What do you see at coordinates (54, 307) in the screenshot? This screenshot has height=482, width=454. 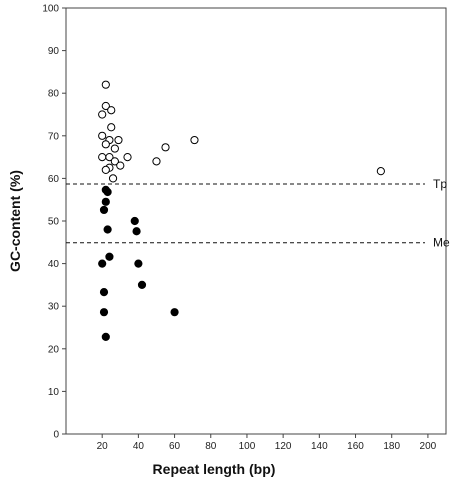 I see `y-tick-label: 30` at bounding box center [54, 307].